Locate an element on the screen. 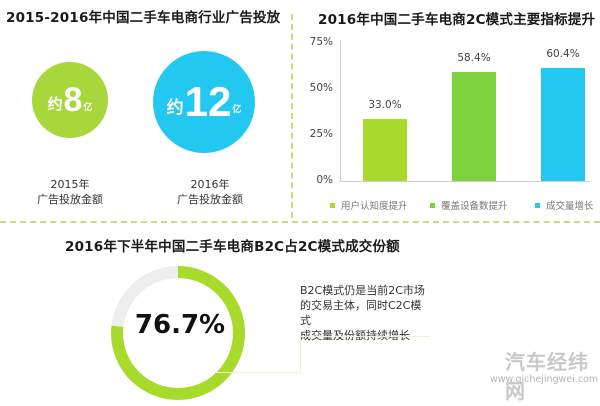  bubble-2016-unit: 亿 is located at coordinates (237, 109).